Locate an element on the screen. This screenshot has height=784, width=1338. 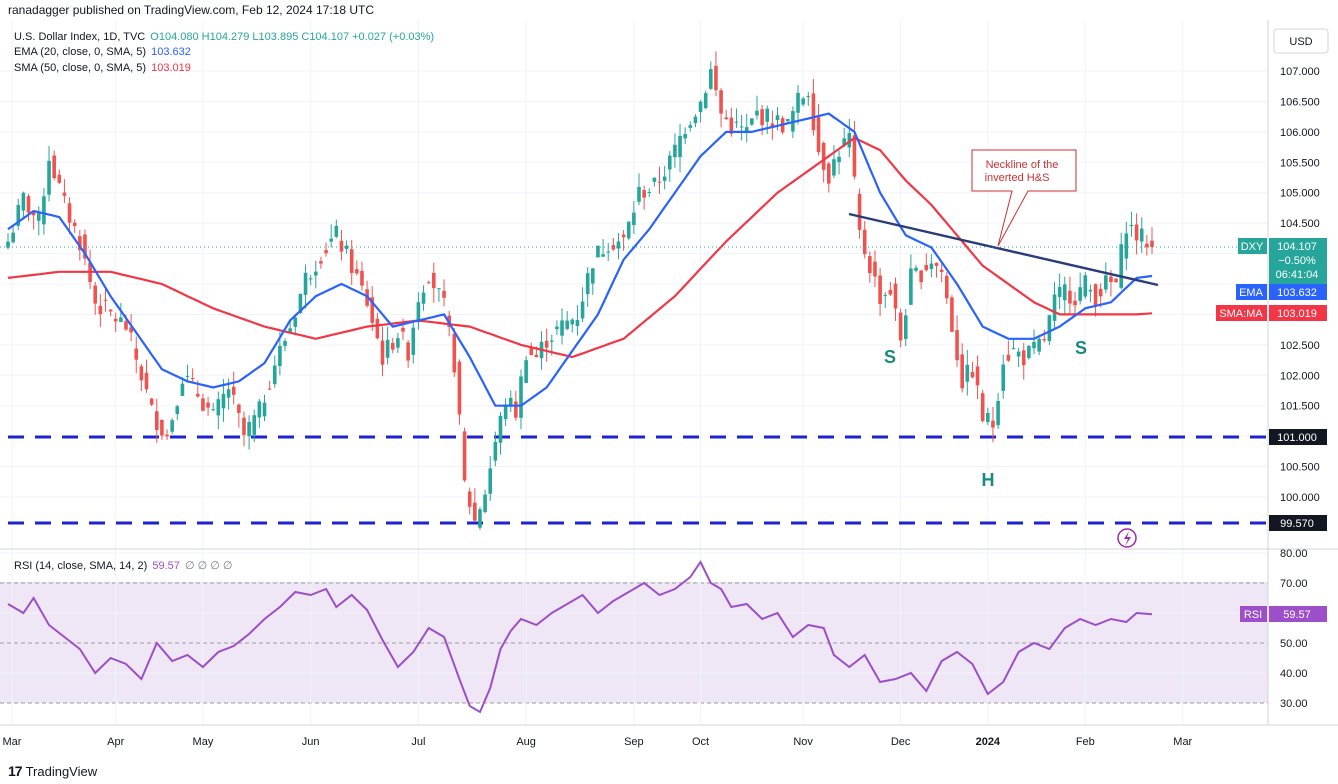
neckline-callout: Neckline of the inverted H&S is located at coordinates (1024, 198).